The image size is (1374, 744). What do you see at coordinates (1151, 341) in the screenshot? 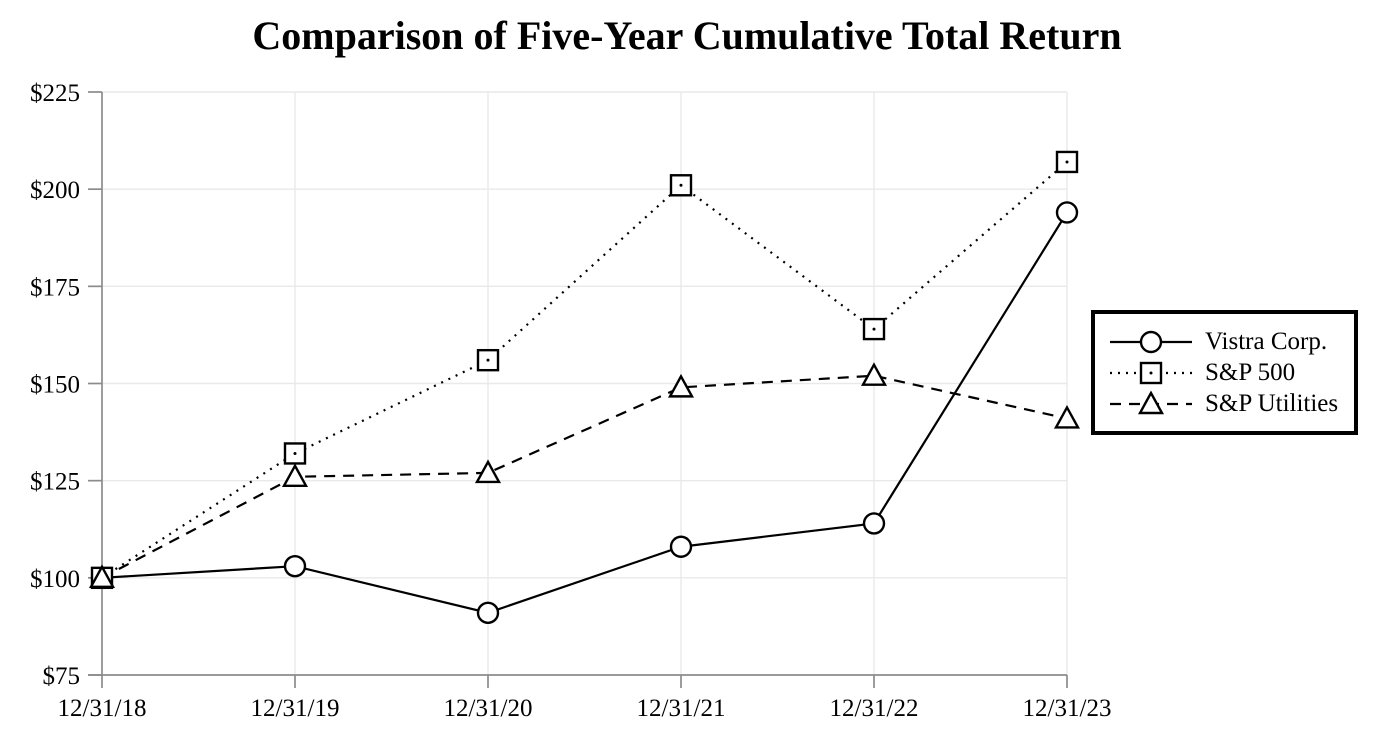
I see `legend-swatch-solid-line-circle-marker` at bounding box center [1151, 341].